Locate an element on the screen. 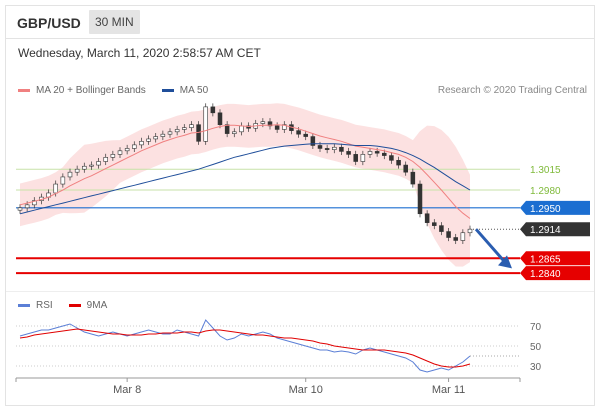 The height and width of the screenshot is (409, 595). x-tick-label: Mar 10 is located at coordinates (306, 390).